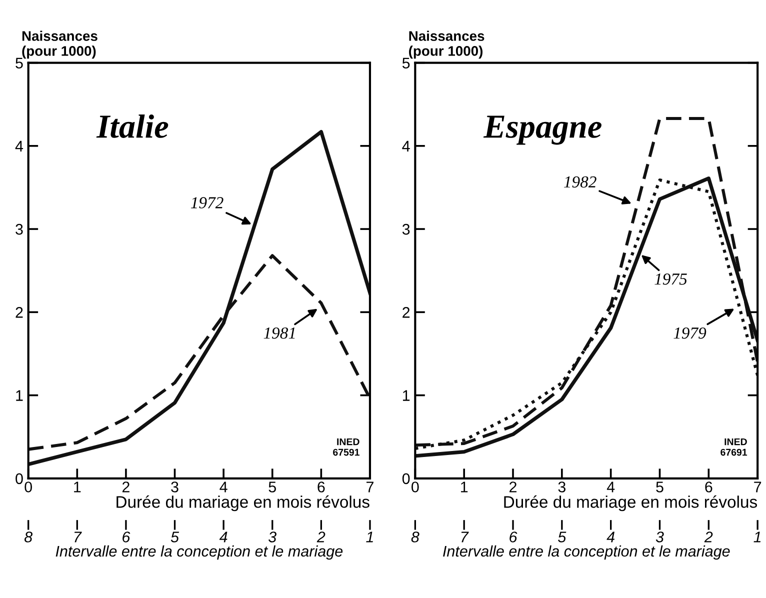 Image resolution: width=766 pixels, height=598 pixels. Describe the element at coordinates (279, 333) in the screenshot. I see `annotation: 1981` at that location.